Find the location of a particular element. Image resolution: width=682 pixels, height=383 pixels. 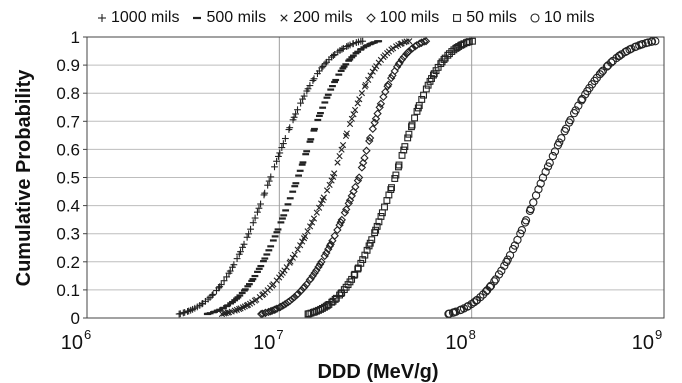

x-tick-labels: 10 6 10 7 10 8 10 9 is located at coordinates (361, 340).